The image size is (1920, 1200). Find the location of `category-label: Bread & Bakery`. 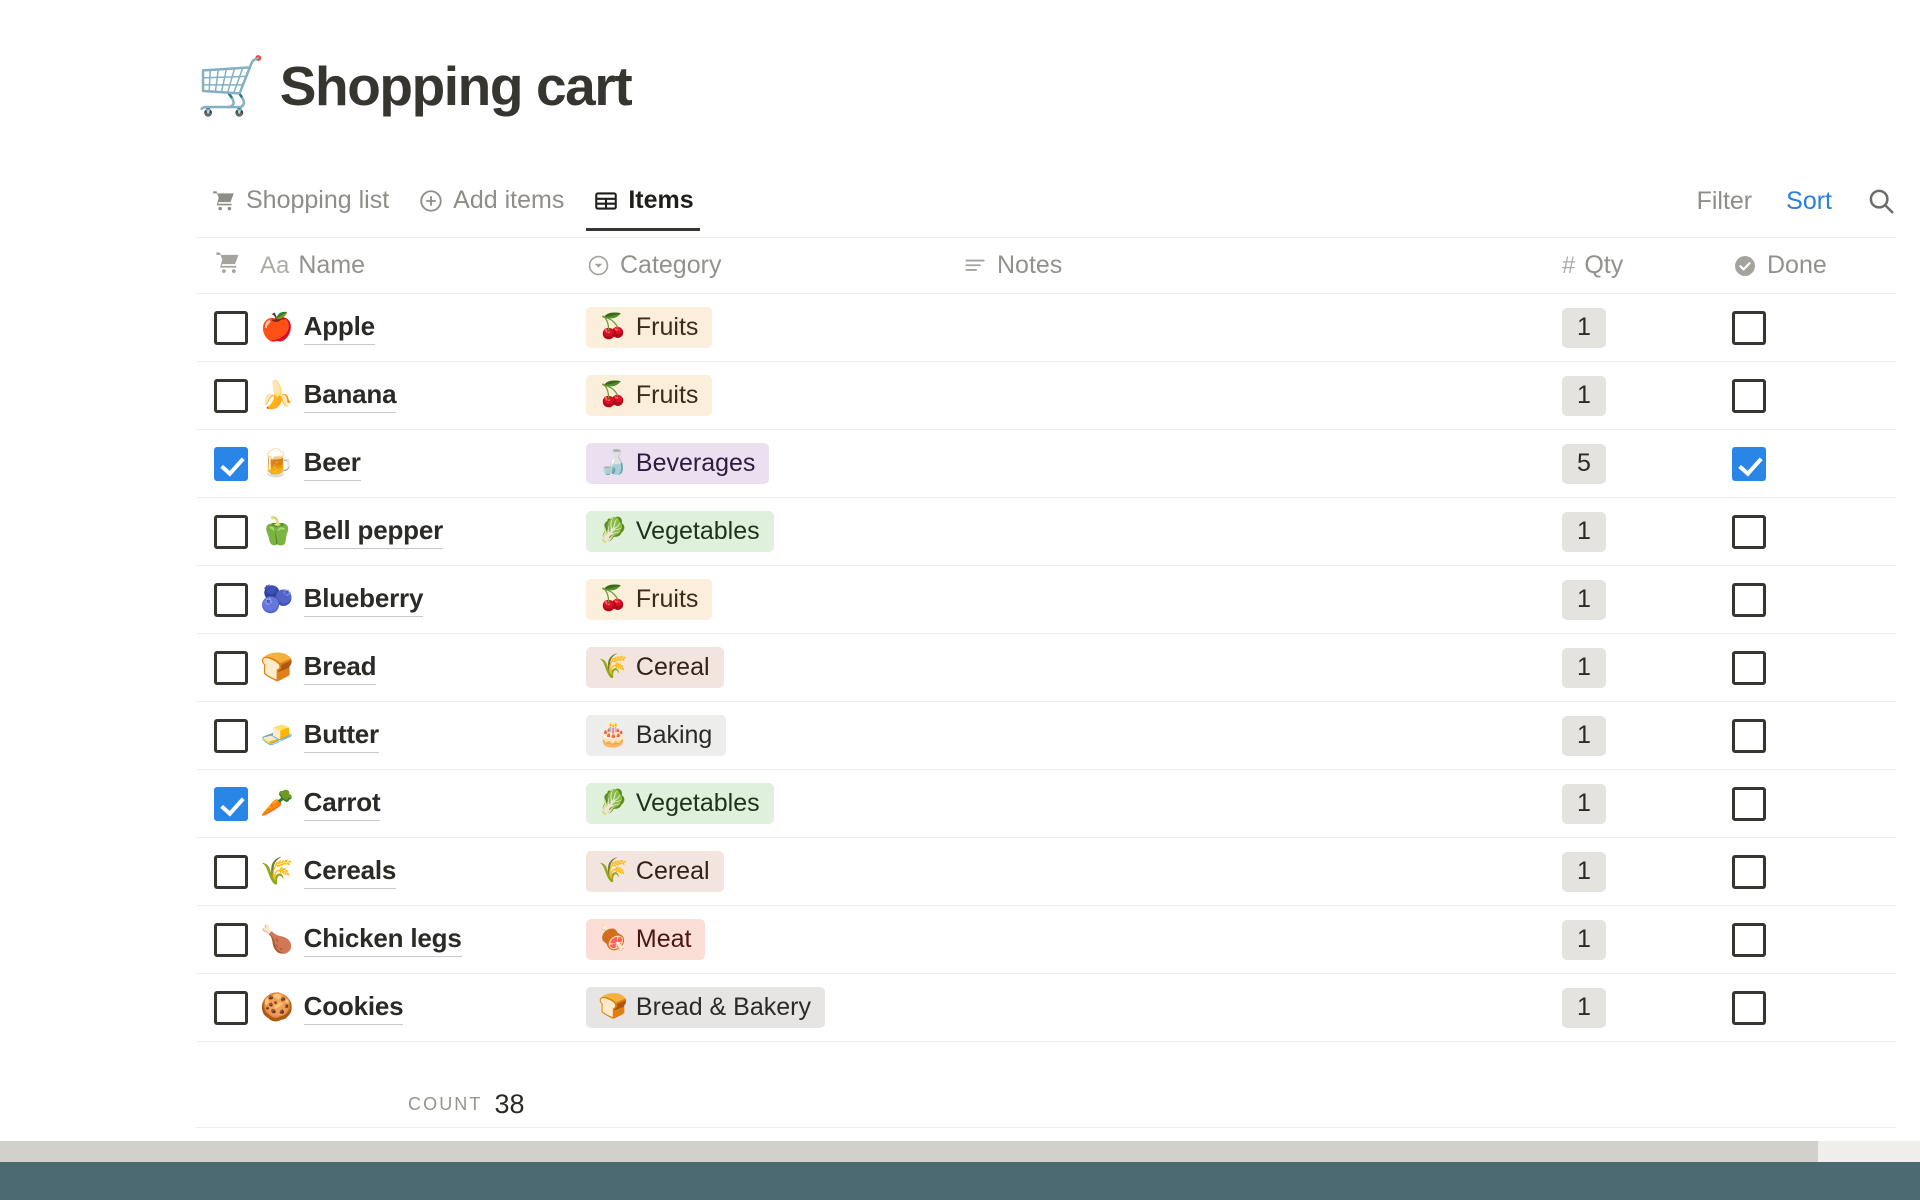

category-label: Bread & Bakery is located at coordinates (723, 1006).